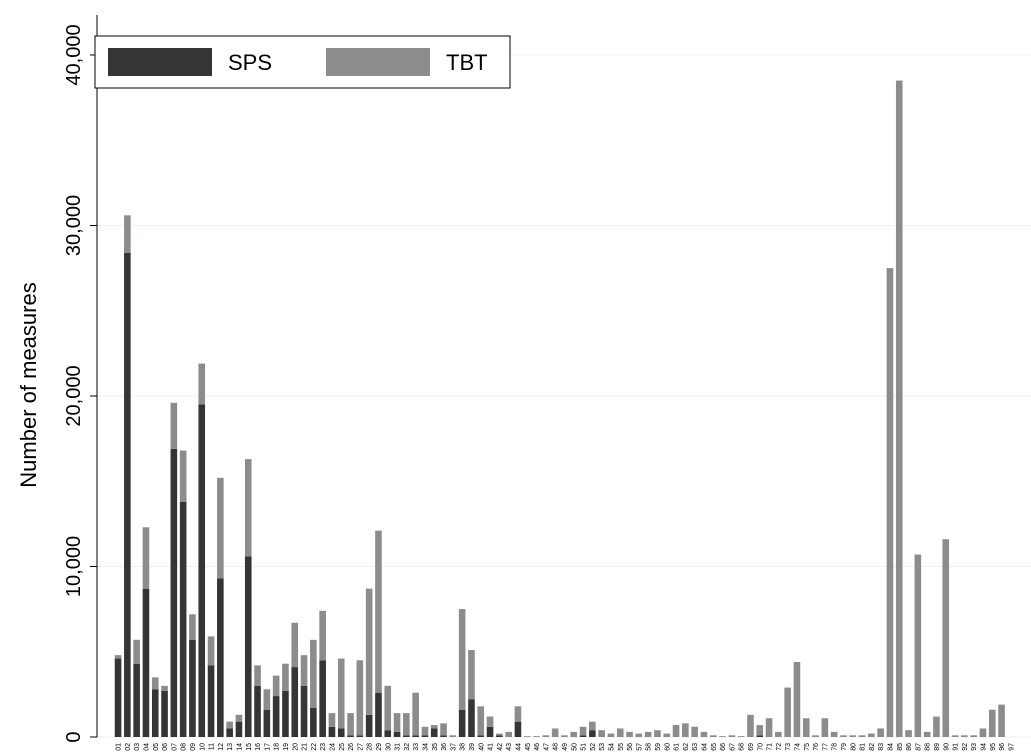  Describe the element at coordinates (295, 747) in the screenshot. I see `x-tick-label: 20` at that location.